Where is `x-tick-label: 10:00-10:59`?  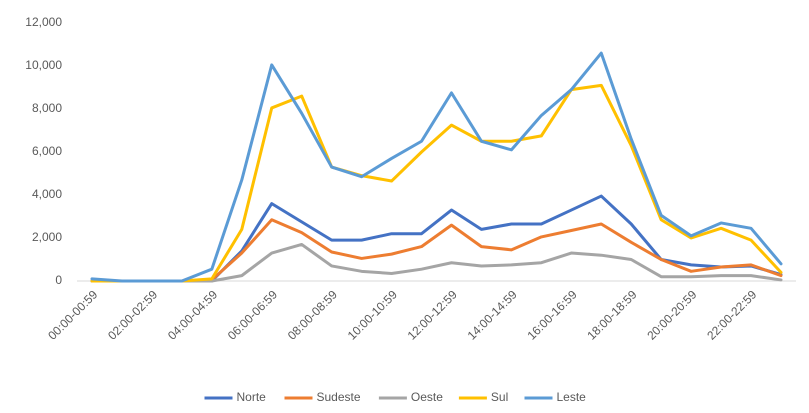
x-tick-label: 10:00-10:59 is located at coordinates (372, 314).